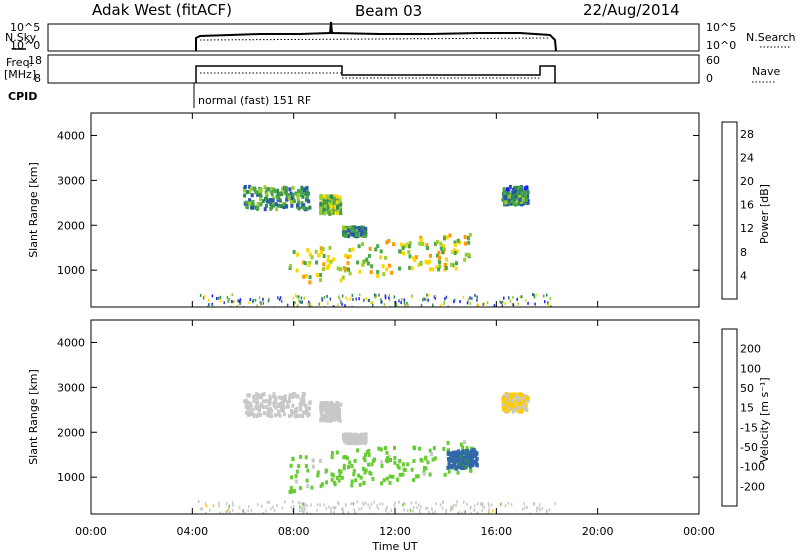  What do you see at coordinates (771, 37) in the screenshot?
I see `nsearch-label: N.Search` at bounding box center [771, 37].